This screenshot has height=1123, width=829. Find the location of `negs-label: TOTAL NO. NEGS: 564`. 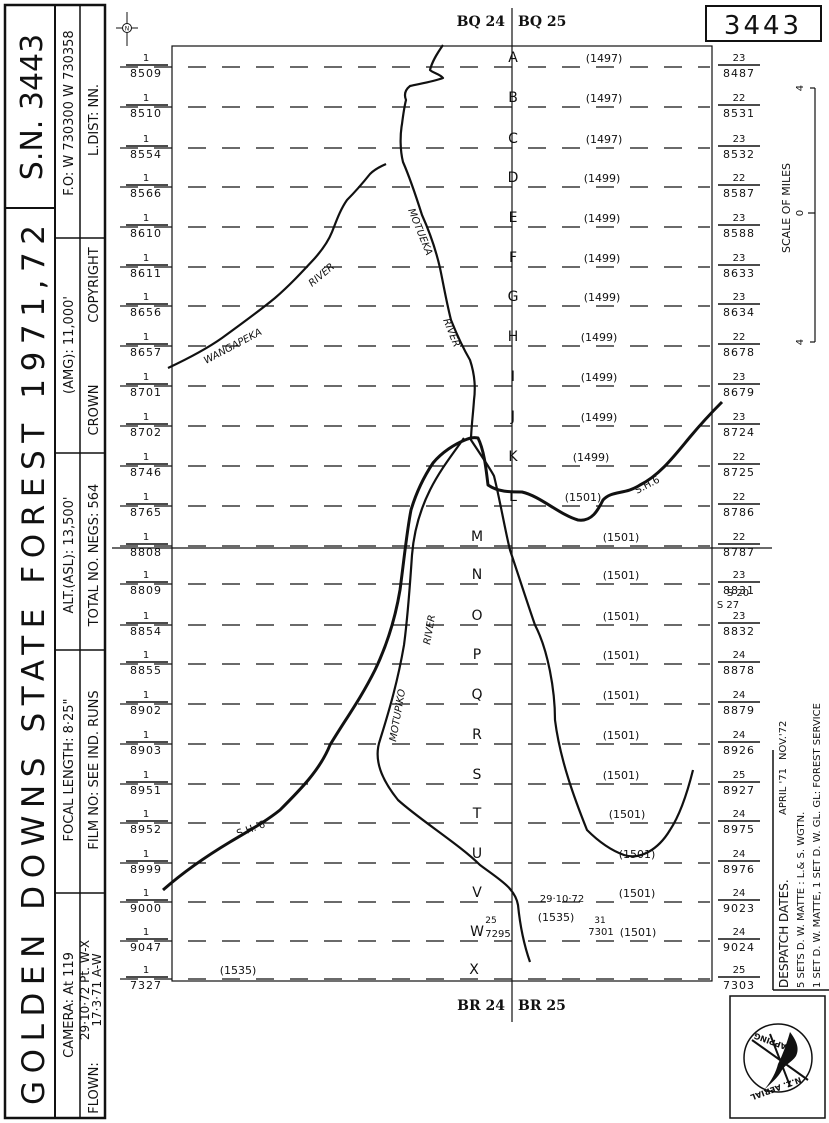

negs-label: TOTAL NO. NEGS: 564 is located at coordinates (94, 556).